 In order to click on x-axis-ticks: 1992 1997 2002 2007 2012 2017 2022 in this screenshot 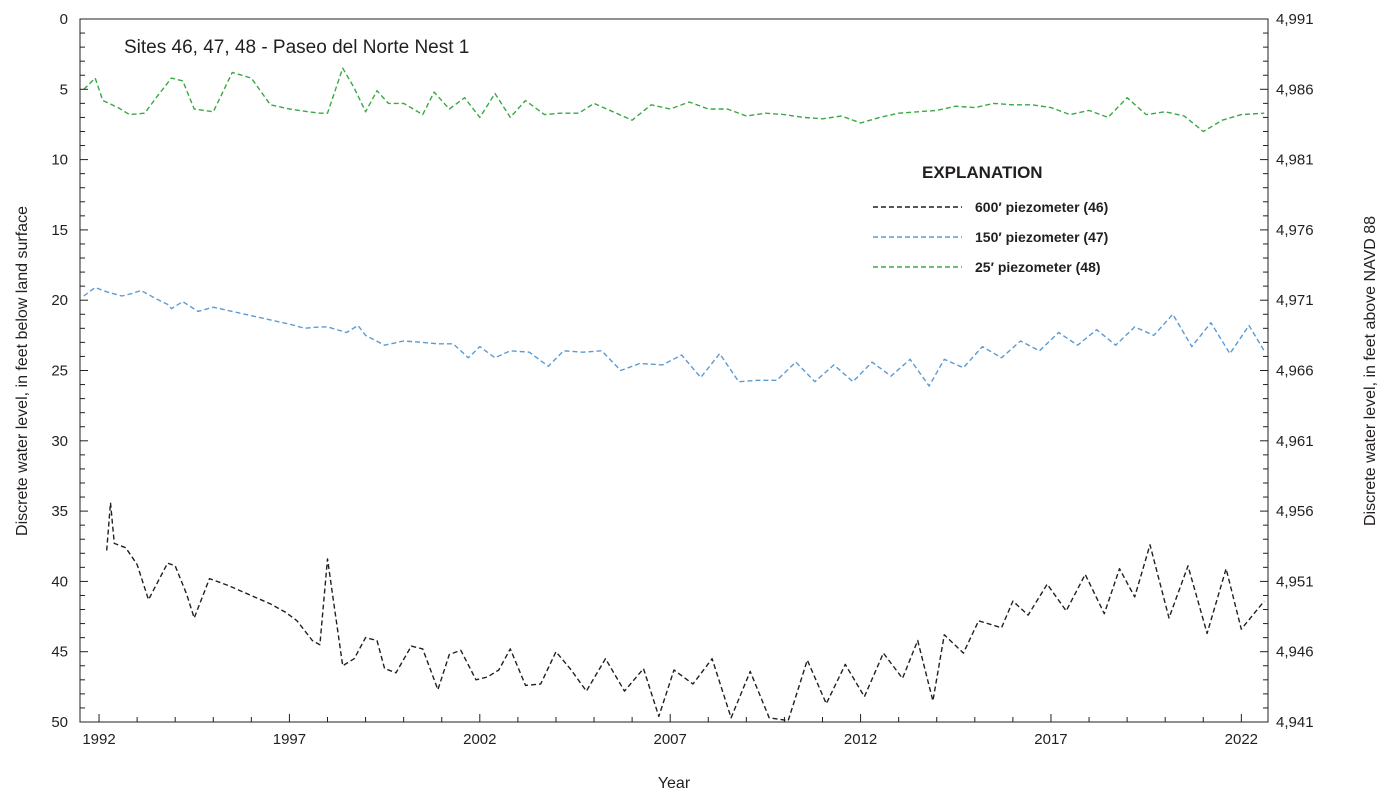, I will do `click(670, 731)`.